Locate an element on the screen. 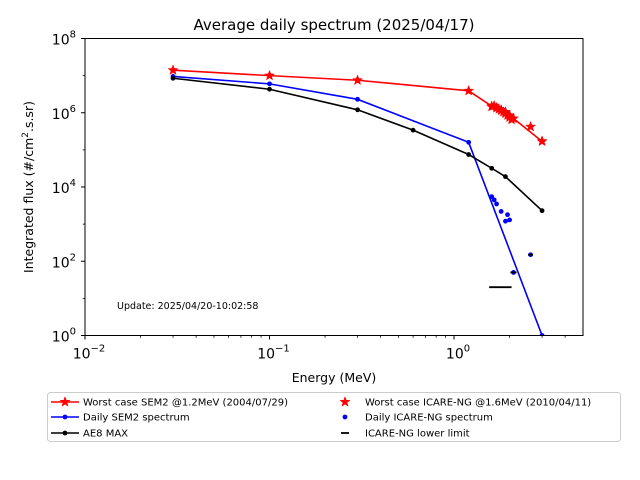  y-tick-label-1-exp: 2 is located at coordinates (73, 257).